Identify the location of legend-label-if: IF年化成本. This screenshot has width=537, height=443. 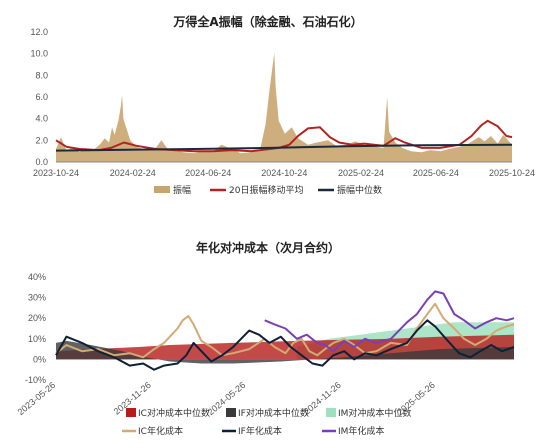
(260, 431).